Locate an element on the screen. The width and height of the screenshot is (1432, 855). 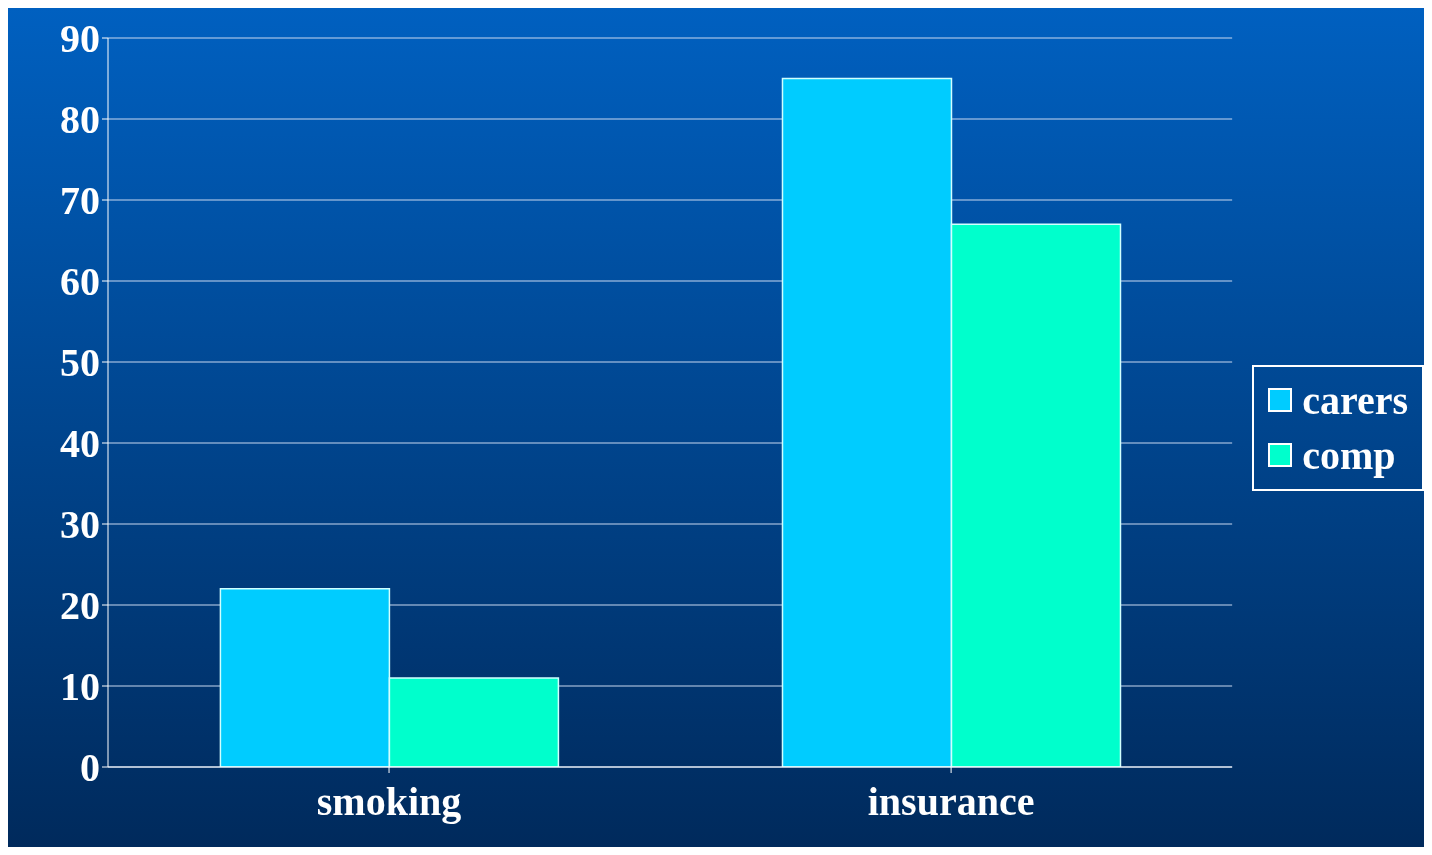
y-tick-label: 90 is located at coordinates (80, 39).